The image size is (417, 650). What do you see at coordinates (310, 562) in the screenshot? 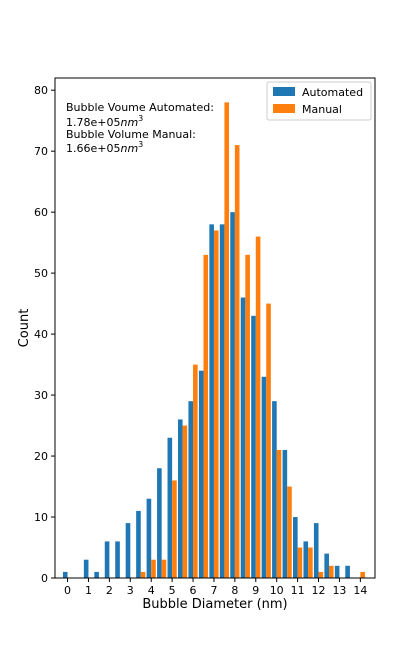
I see `bar-manual-11.5` at bounding box center [310, 562].